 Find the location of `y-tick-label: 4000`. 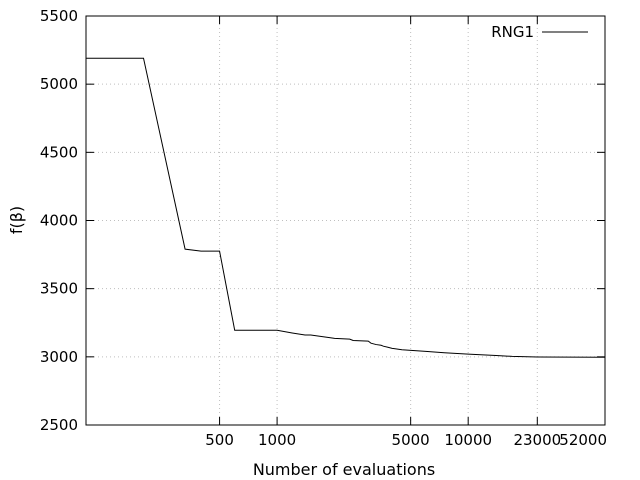

y-tick-label: 4000 is located at coordinates (59, 221).